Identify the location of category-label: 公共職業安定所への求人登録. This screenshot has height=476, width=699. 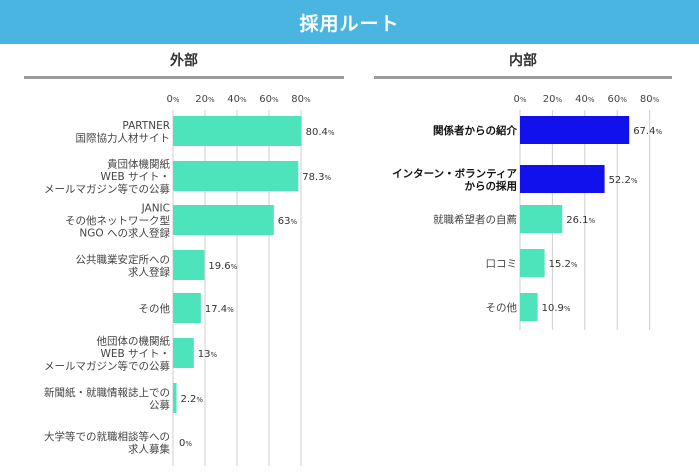
(123, 266).